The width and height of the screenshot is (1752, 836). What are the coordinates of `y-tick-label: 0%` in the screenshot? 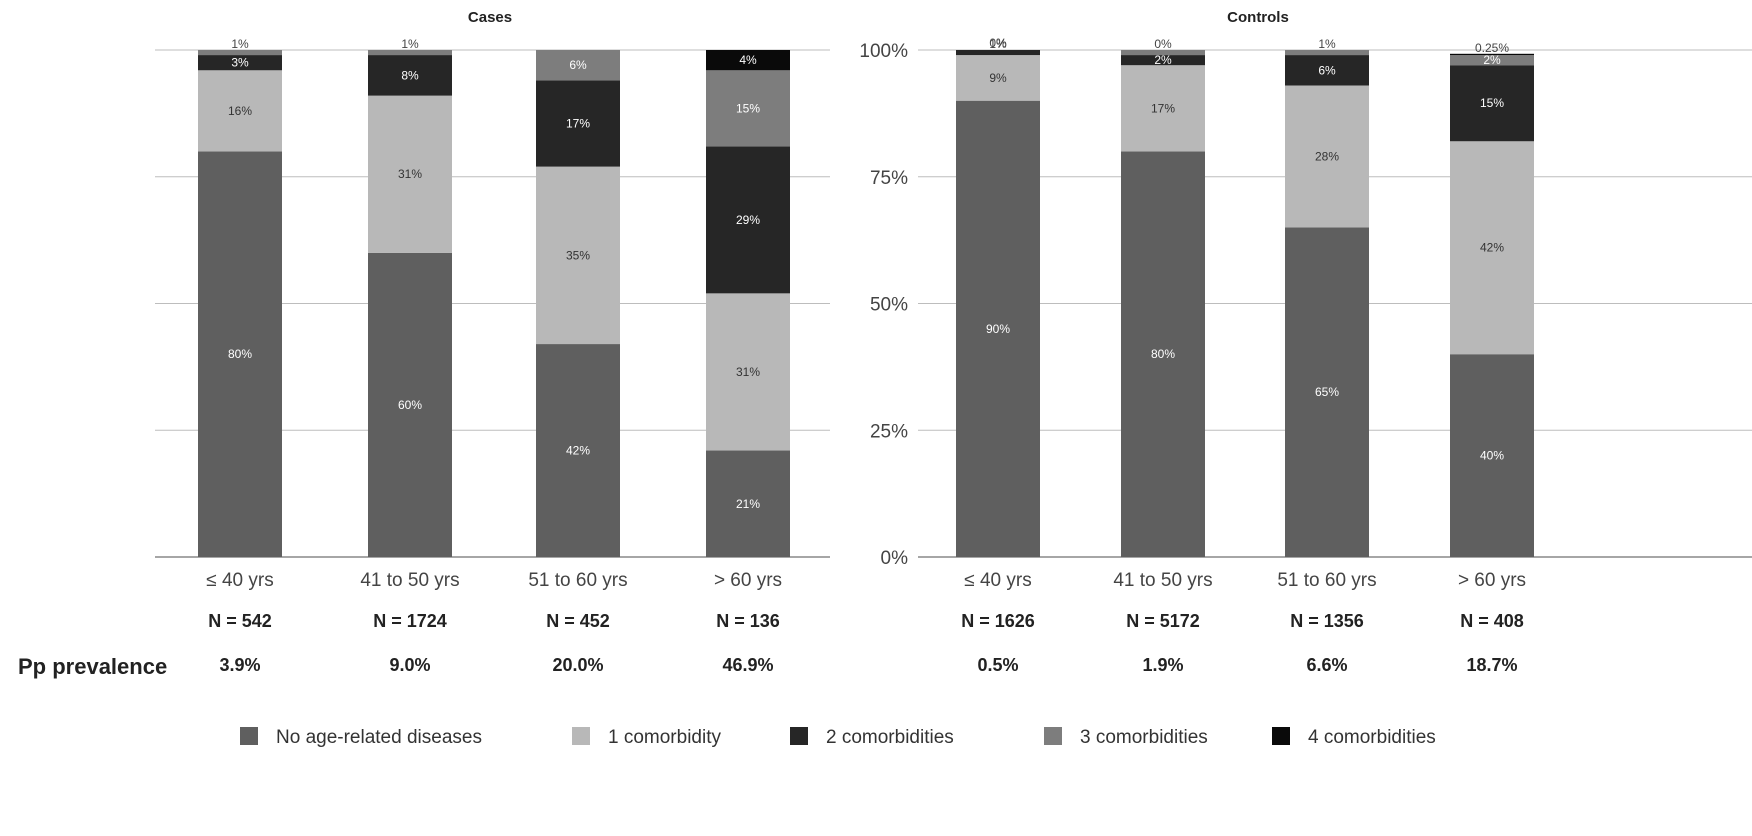 It's located at (895, 558).